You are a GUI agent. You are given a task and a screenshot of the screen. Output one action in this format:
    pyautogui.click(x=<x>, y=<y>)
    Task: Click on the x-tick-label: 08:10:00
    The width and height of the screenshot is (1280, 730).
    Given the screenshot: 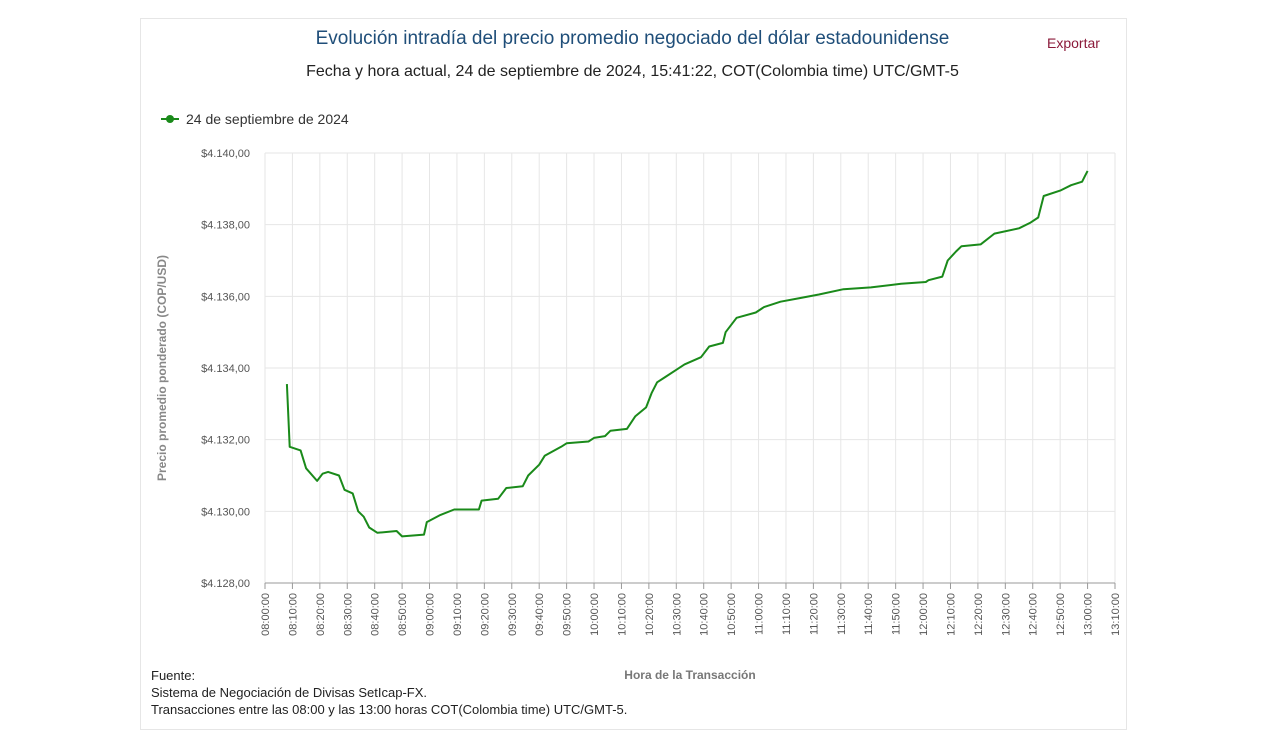 What is the action you would take?
    pyautogui.click(x=293, y=614)
    